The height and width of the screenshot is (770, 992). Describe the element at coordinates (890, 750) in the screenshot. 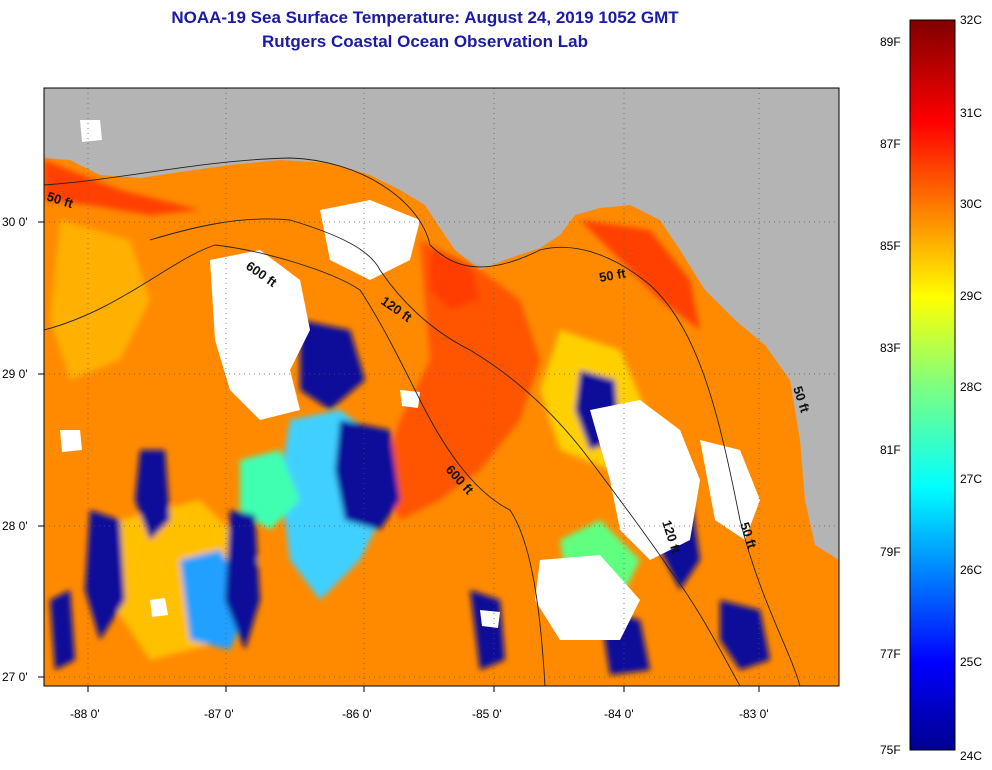

I see `colorbar-fahrenheit-label: 75F` at that location.